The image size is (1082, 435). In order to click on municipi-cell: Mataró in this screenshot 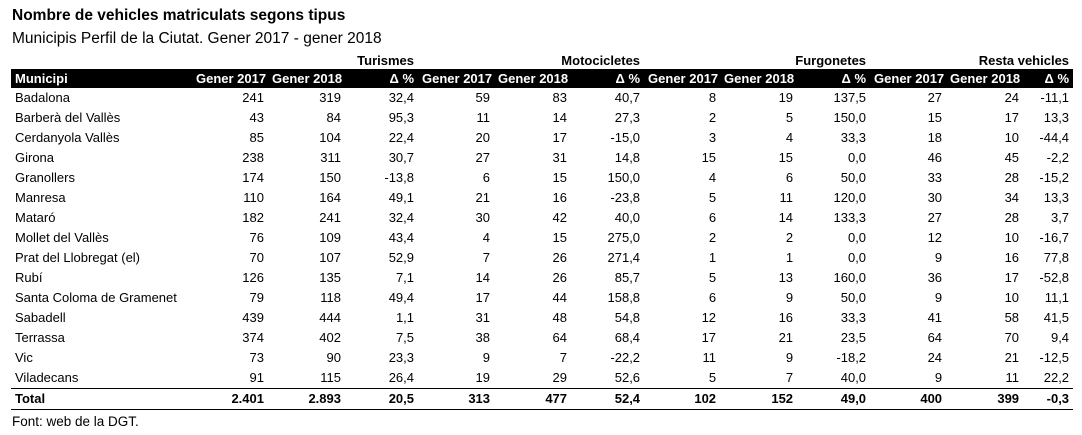, I will do `click(35, 217)`.